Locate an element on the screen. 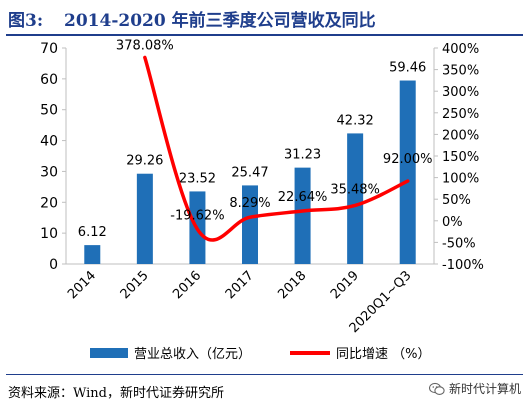 This screenshot has width=529, height=414. legend-bar-label: 营业总收入（亿元） is located at coordinates (192, 354).